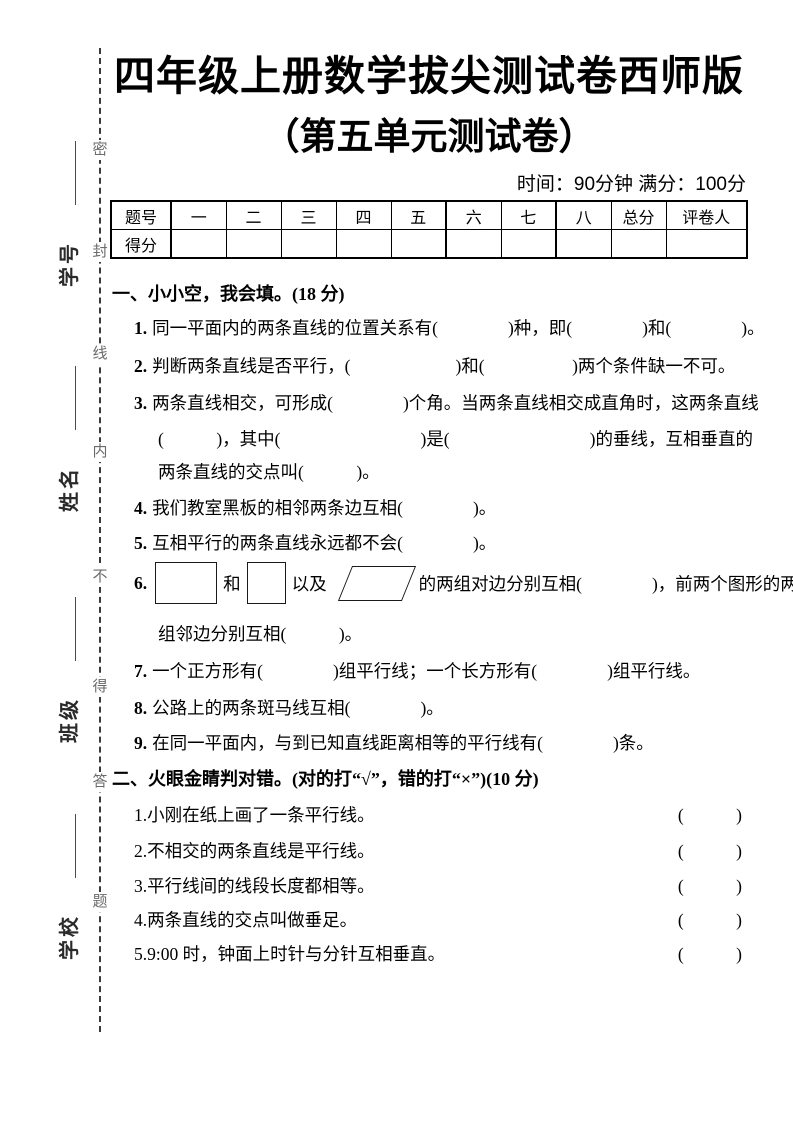 This screenshot has width=793, height=1122. I want to click on question-text: 同一平面内的两条直线的位置关系有( )种，即( )和( )。, so click(458, 328).